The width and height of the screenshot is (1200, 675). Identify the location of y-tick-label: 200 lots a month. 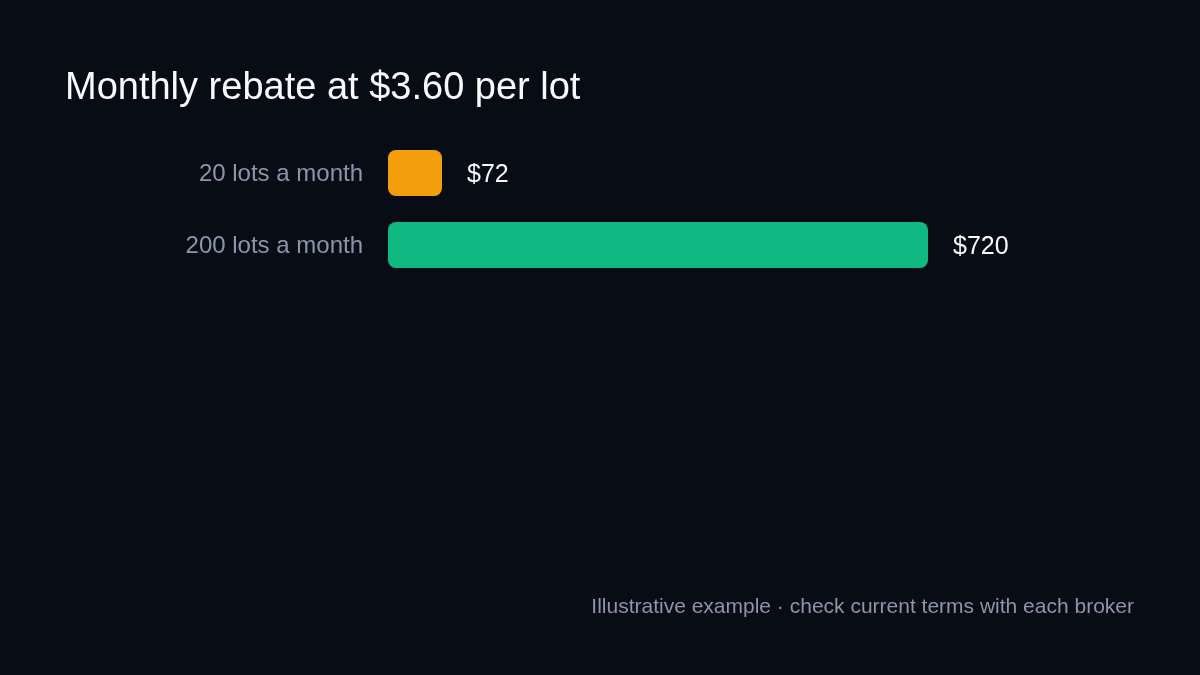
(274, 245).